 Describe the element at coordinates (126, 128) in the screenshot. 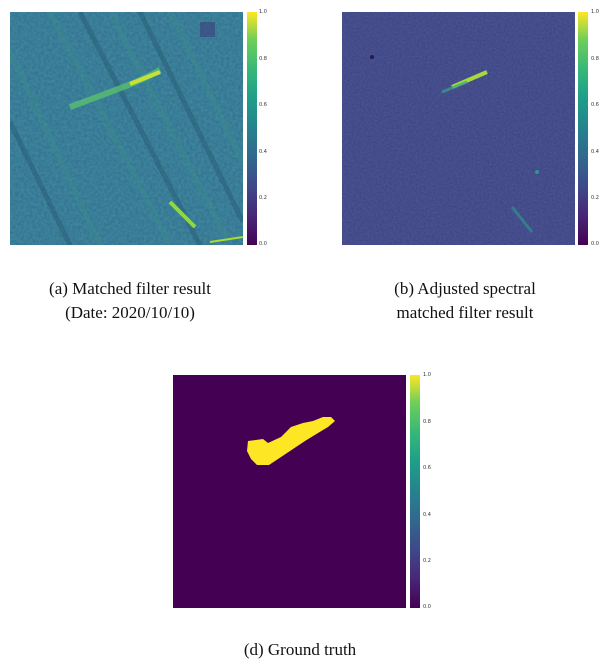

I see `matched-filter-heatmap` at that location.